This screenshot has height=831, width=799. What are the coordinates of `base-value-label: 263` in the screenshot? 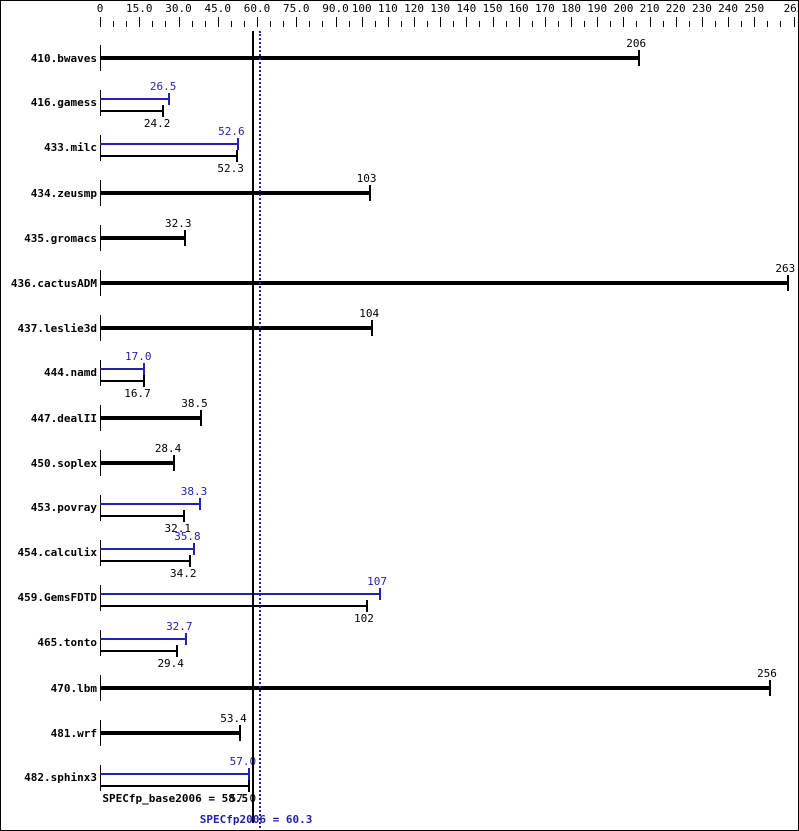 It's located at (785, 268).